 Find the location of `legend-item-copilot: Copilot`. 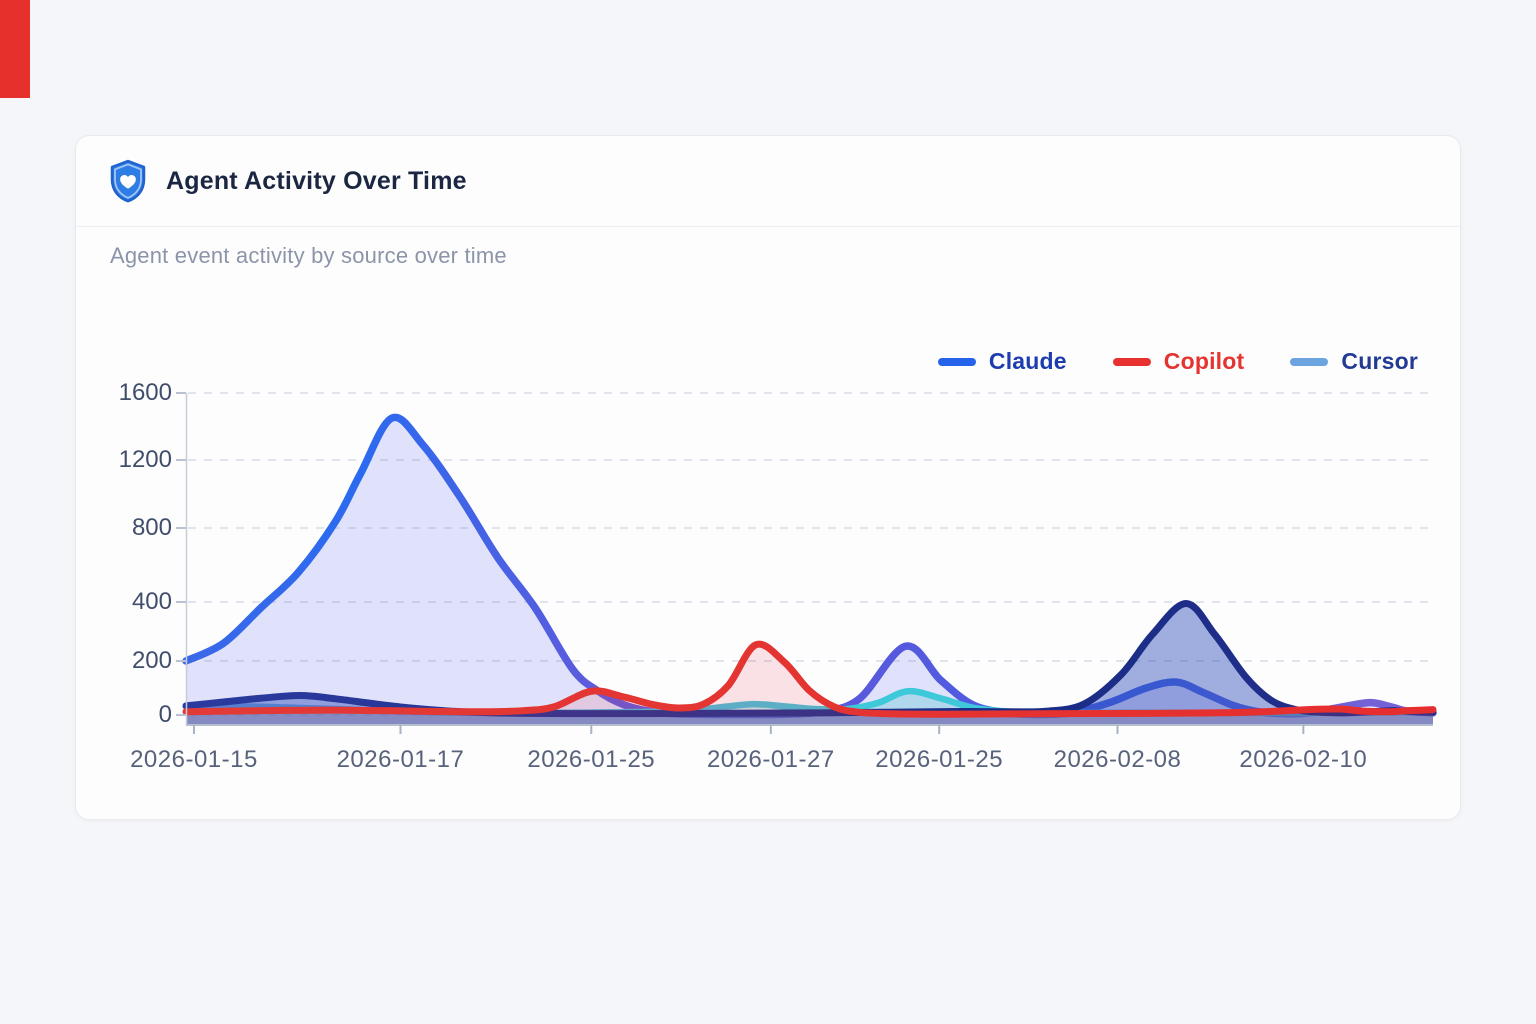

legend-item-copilot: Copilot is located at coordinates (1178, 361).